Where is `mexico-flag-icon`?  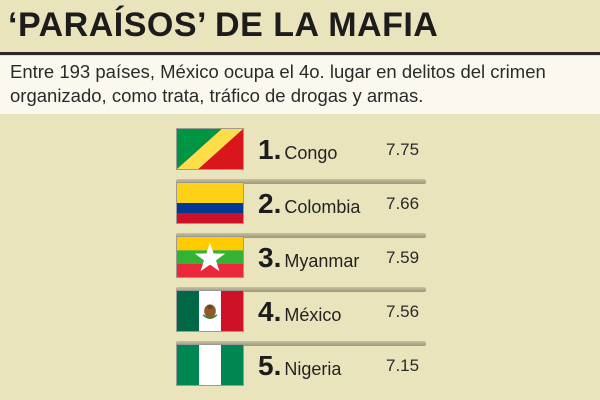
mexico-flag-icon is located at coordinates (210, 311).